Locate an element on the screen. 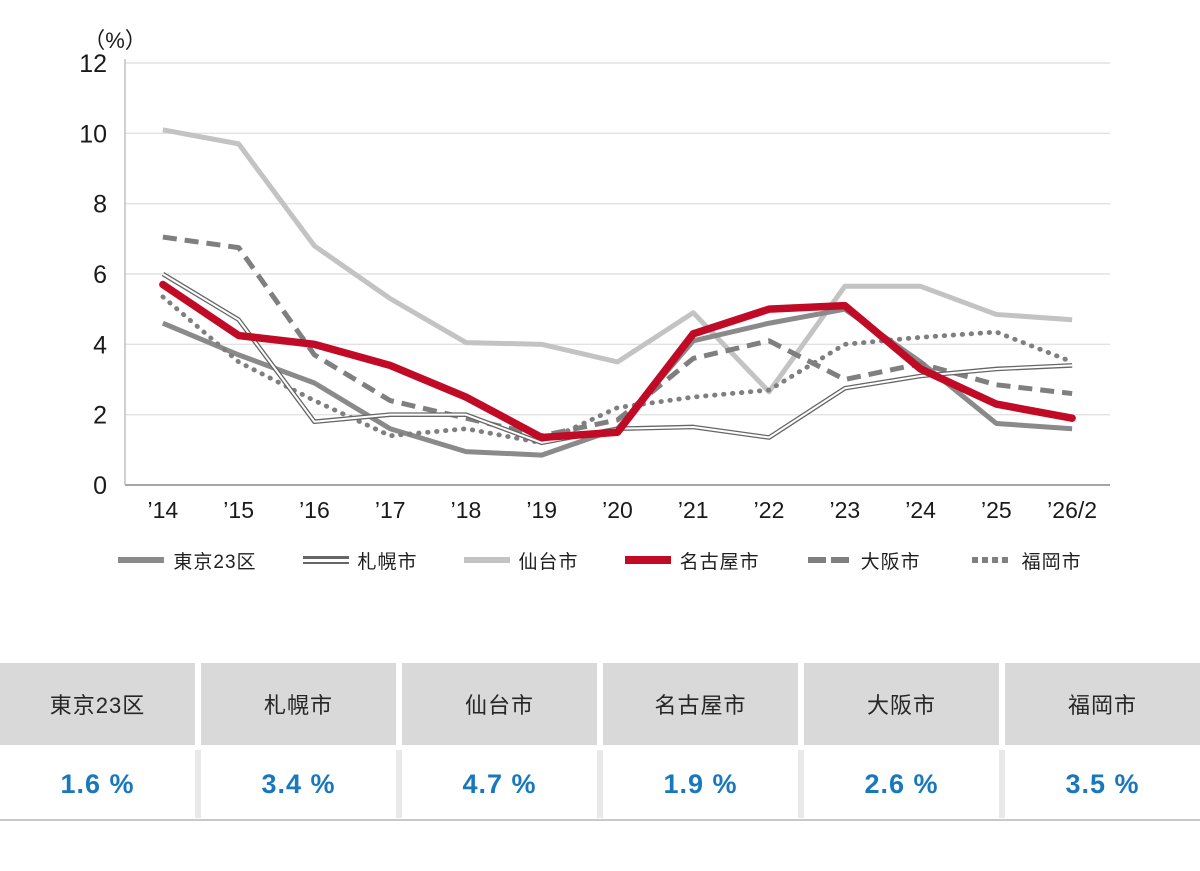 The height and width of the screenshot is (871, 1200). x-tick-label-10: ’23 is located at coordinates (844, 510).